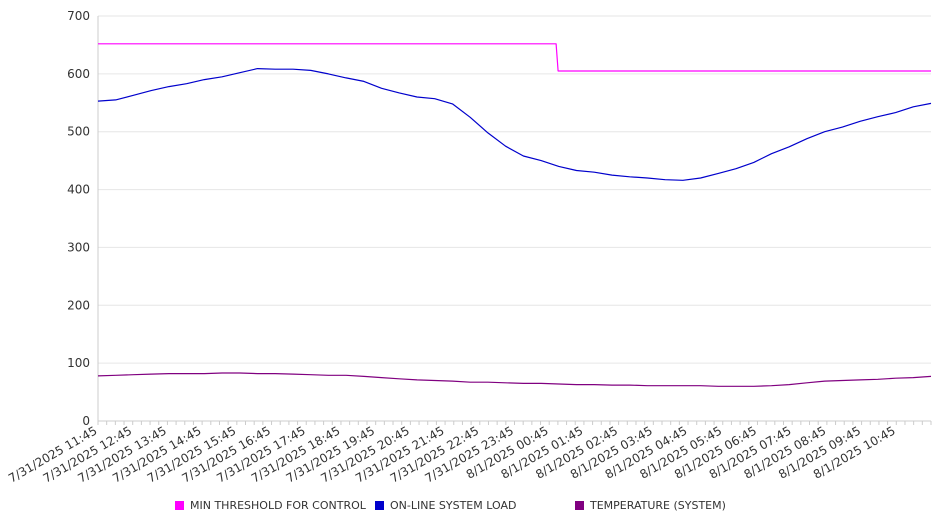  What do you see at coordinates (78, 363) in the screenshot?
I see `y-tick-label: 100` at bounding box center [78, 363].